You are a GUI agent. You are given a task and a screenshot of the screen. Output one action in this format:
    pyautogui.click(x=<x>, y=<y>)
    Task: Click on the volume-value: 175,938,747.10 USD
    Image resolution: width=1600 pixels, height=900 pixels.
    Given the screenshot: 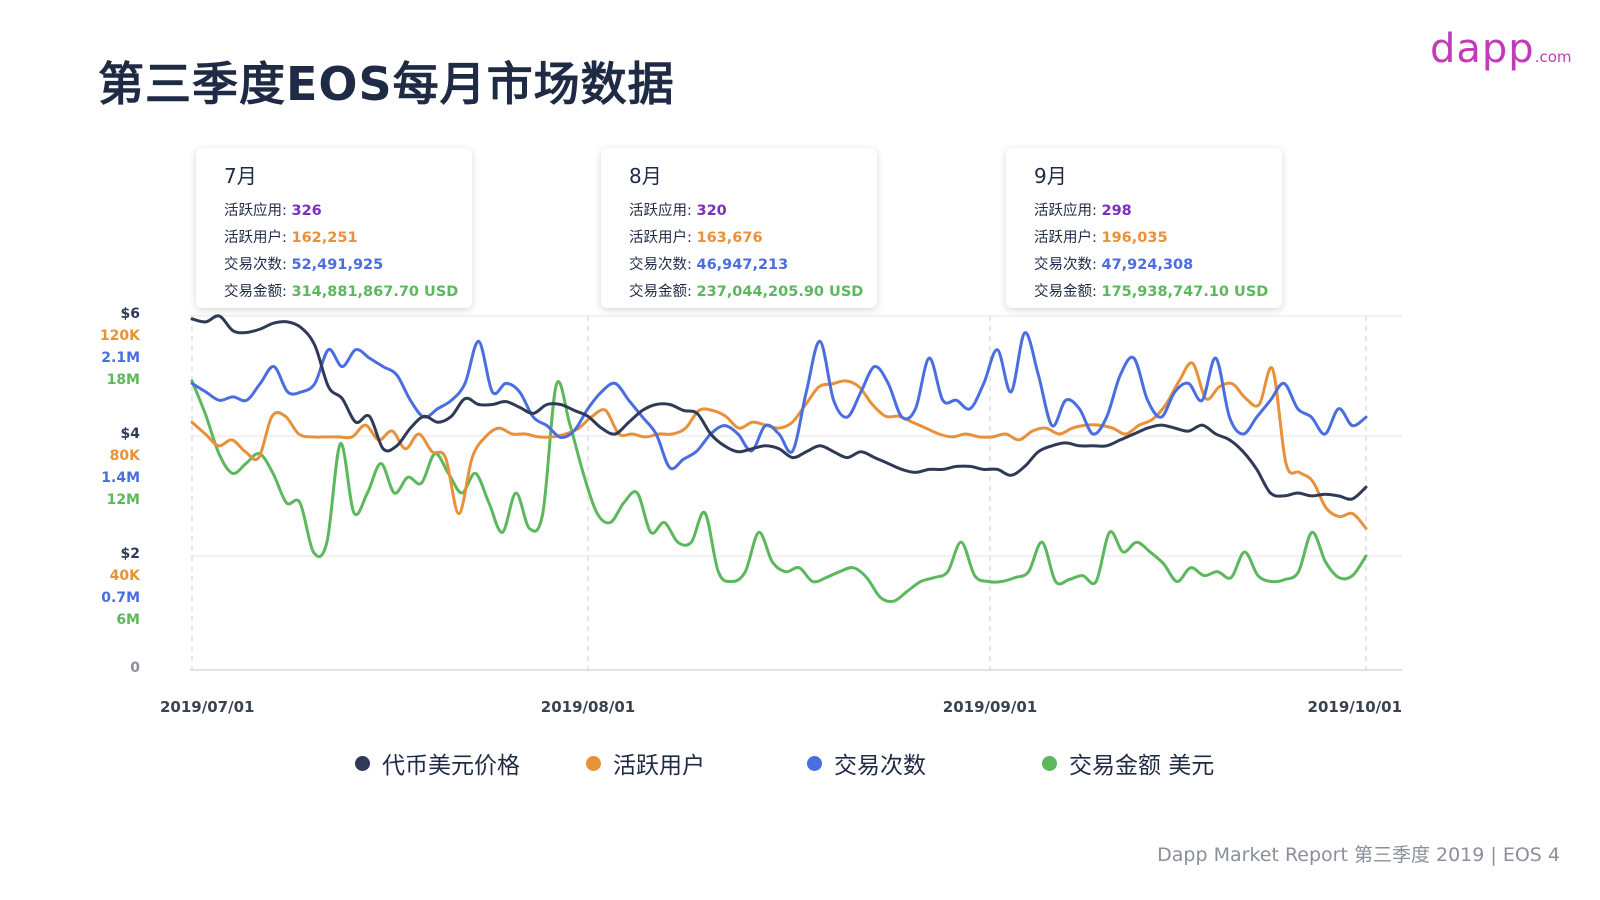 What is the action you would take?
    pyautogui.click(x=1185, y=292)
    